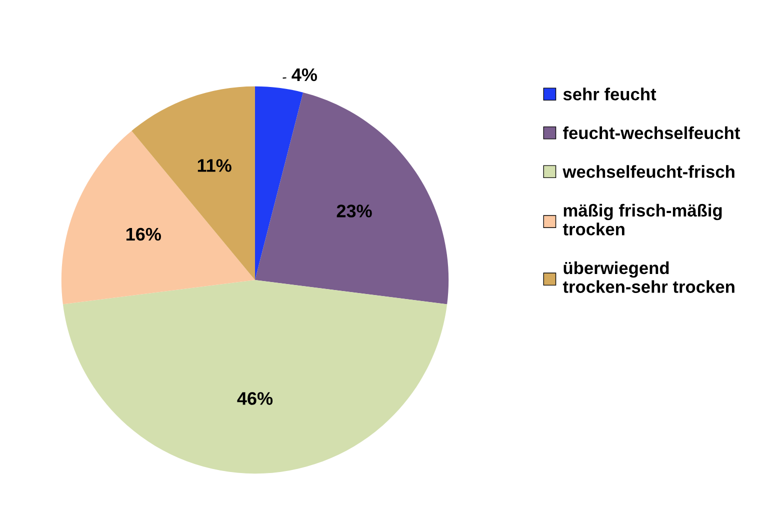 The height and width of the screenshot is (516, 759). Describe the element at coordinates (651, 133) in the screenshot. I see `legend-label: feucht-wechselfeucht` at that location.